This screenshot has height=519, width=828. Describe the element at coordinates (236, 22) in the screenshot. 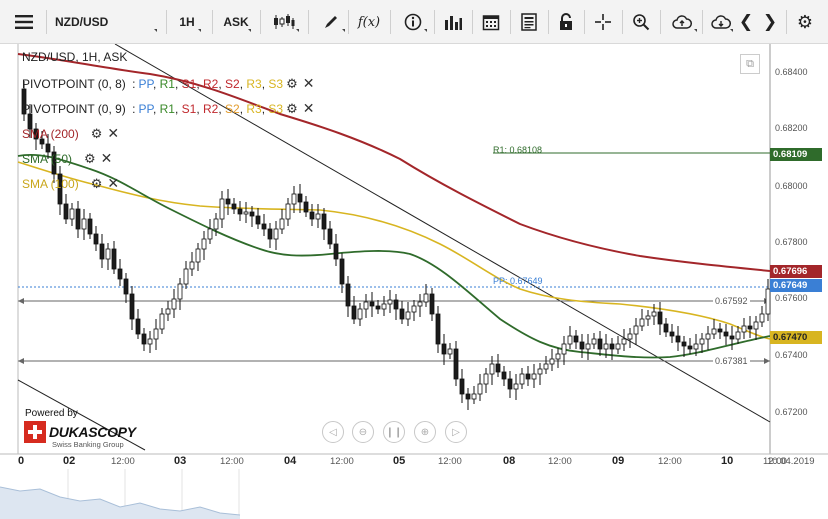

I see `price-type-selector: ASK` at that location.